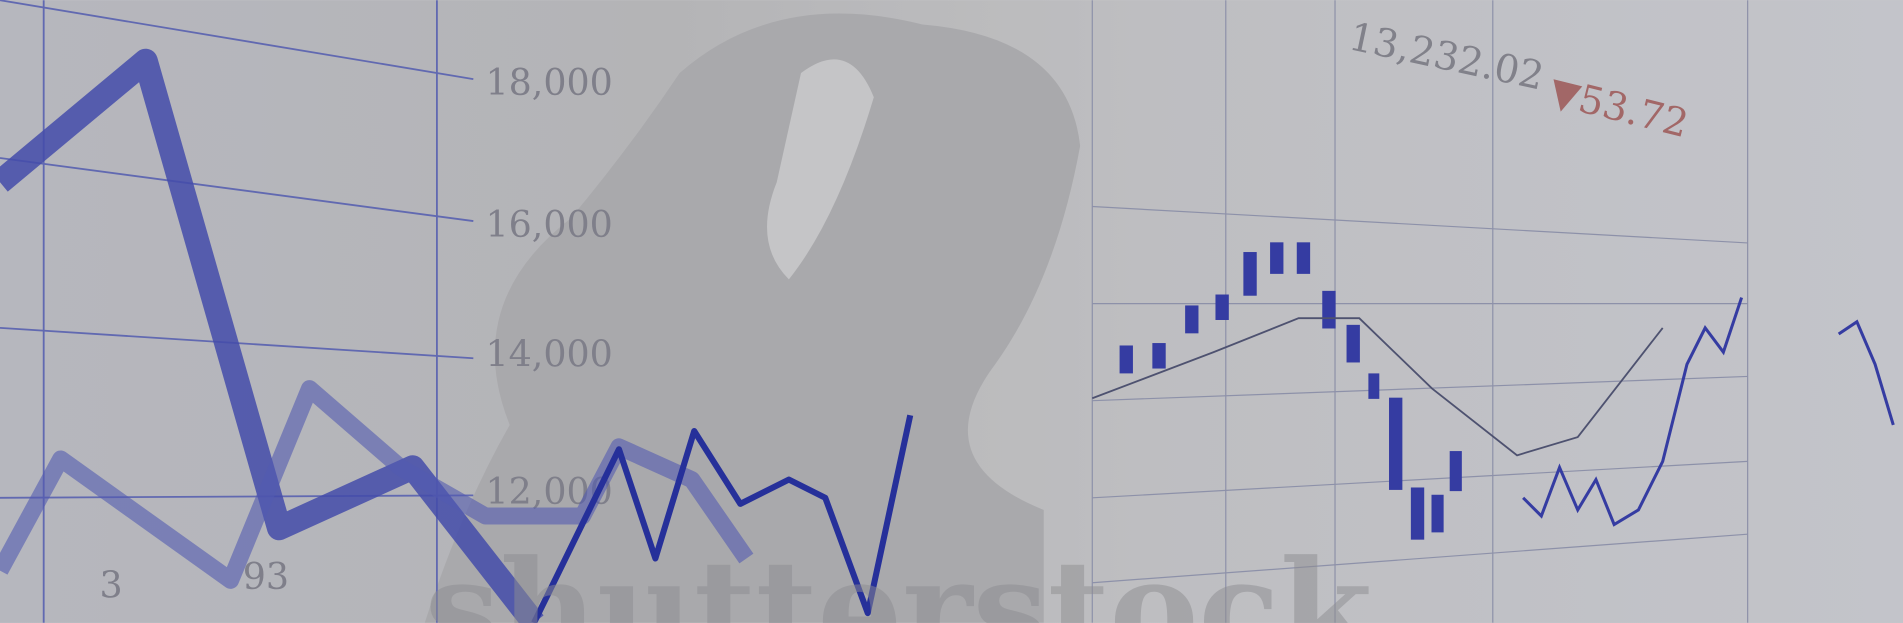 This screenshot has width=1903, height=623. I want to click on moving-average, so click(1377, 387).